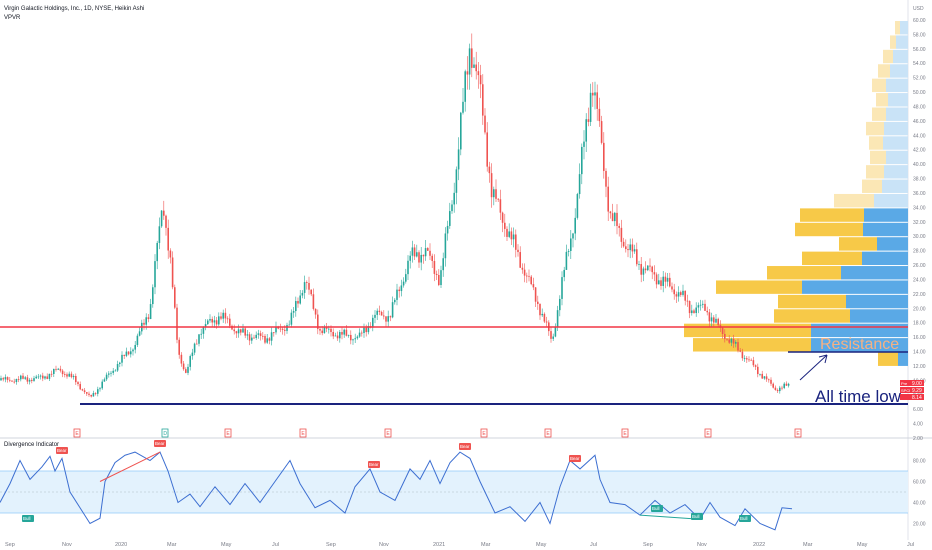 This screenshot has width=932, height=550. I want to click on bear-label-box, so click(160, 443).